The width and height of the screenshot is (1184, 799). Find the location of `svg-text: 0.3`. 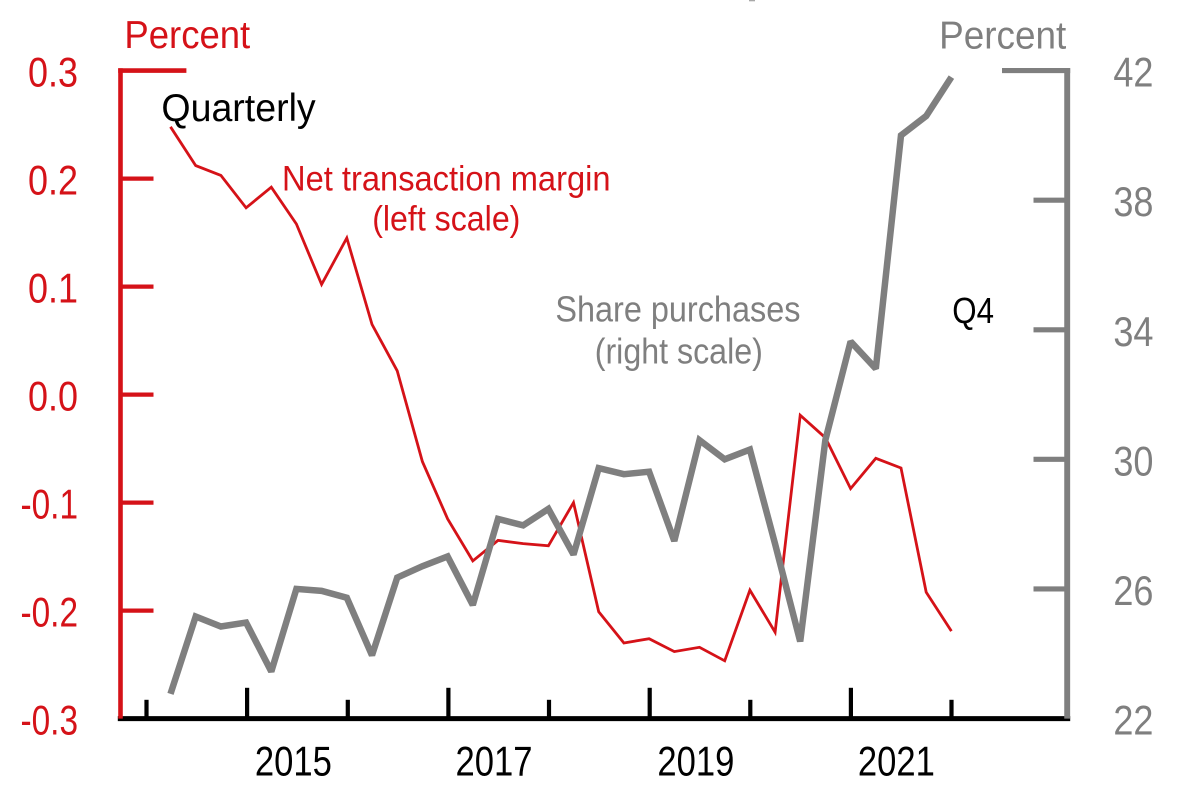

svg-text: 0.3 is located at coordinates (53, 72).